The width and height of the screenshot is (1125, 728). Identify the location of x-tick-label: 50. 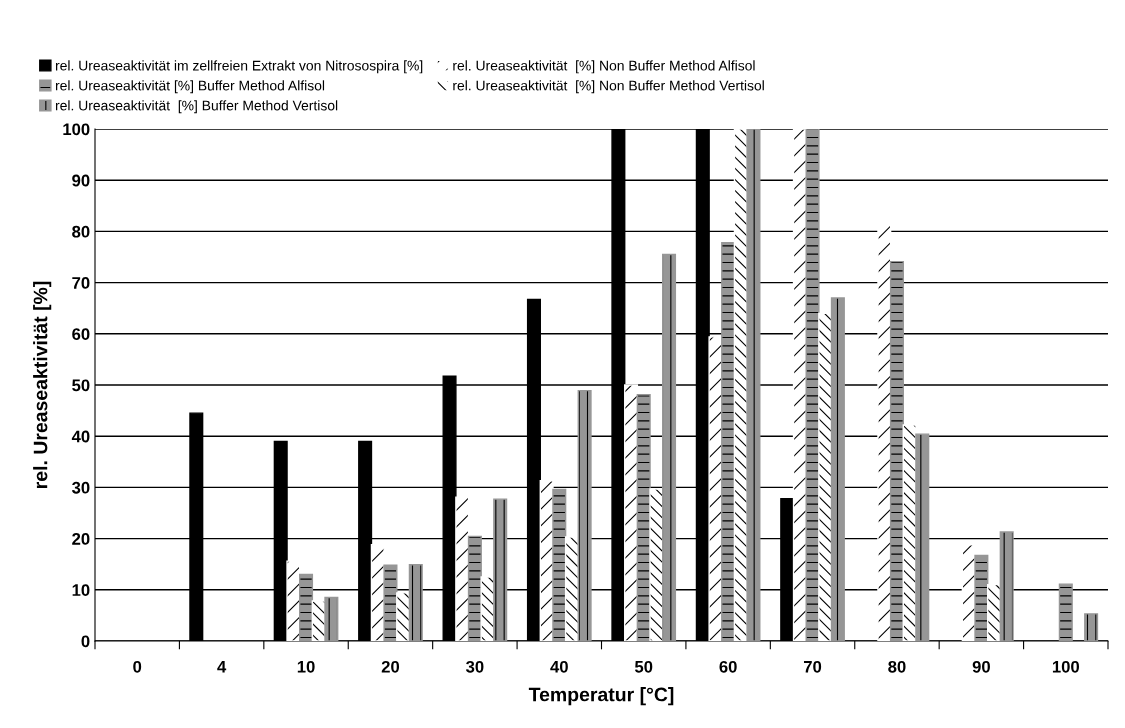
(643, 666).